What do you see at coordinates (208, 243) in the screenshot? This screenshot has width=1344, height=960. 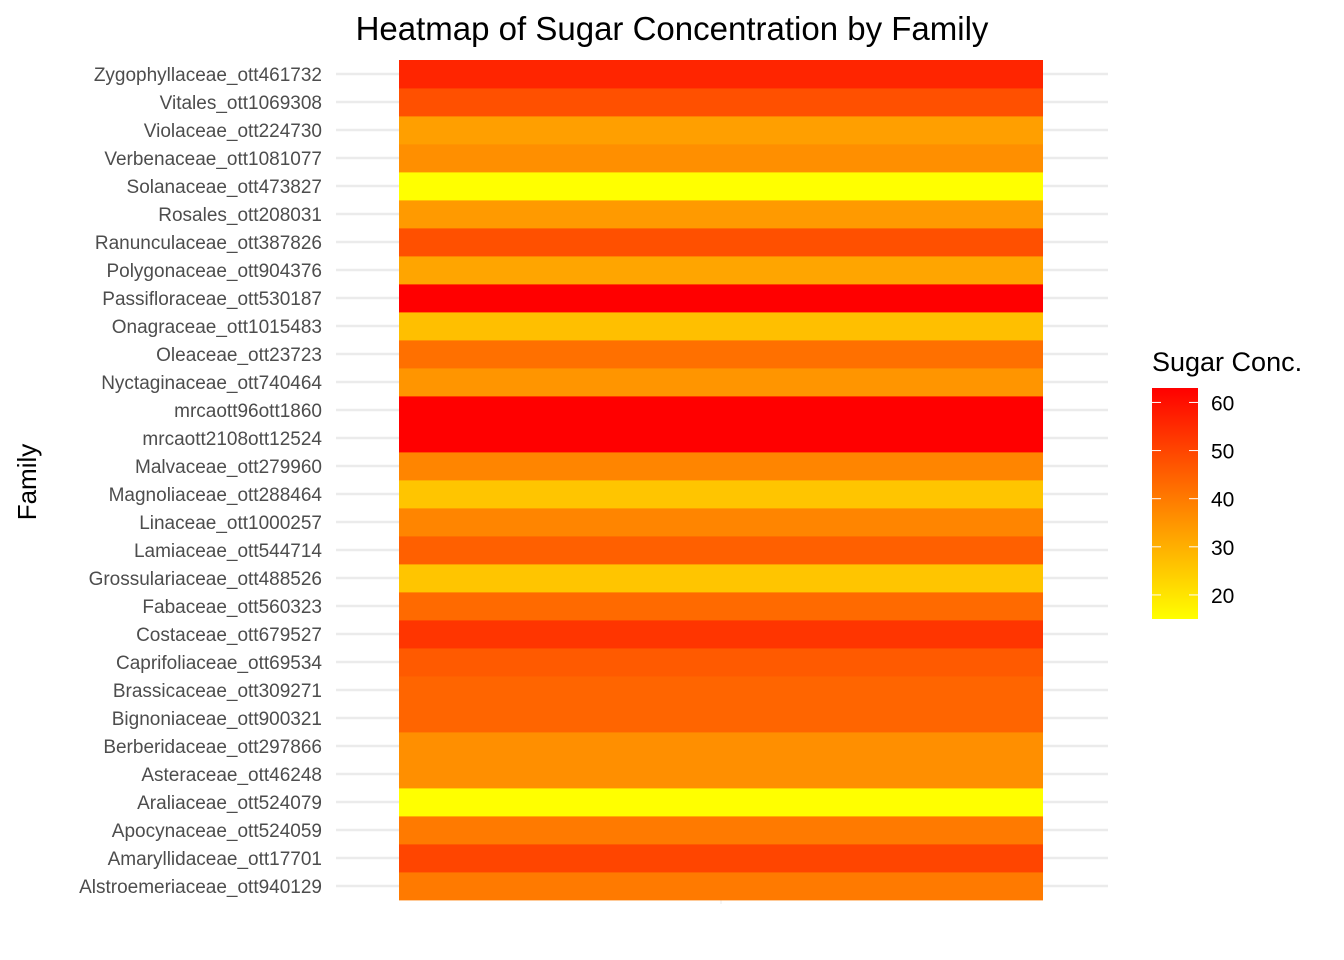 I see `y-tick-label: Ranunculaceae_ott387826` at bounding box center [208, 243].